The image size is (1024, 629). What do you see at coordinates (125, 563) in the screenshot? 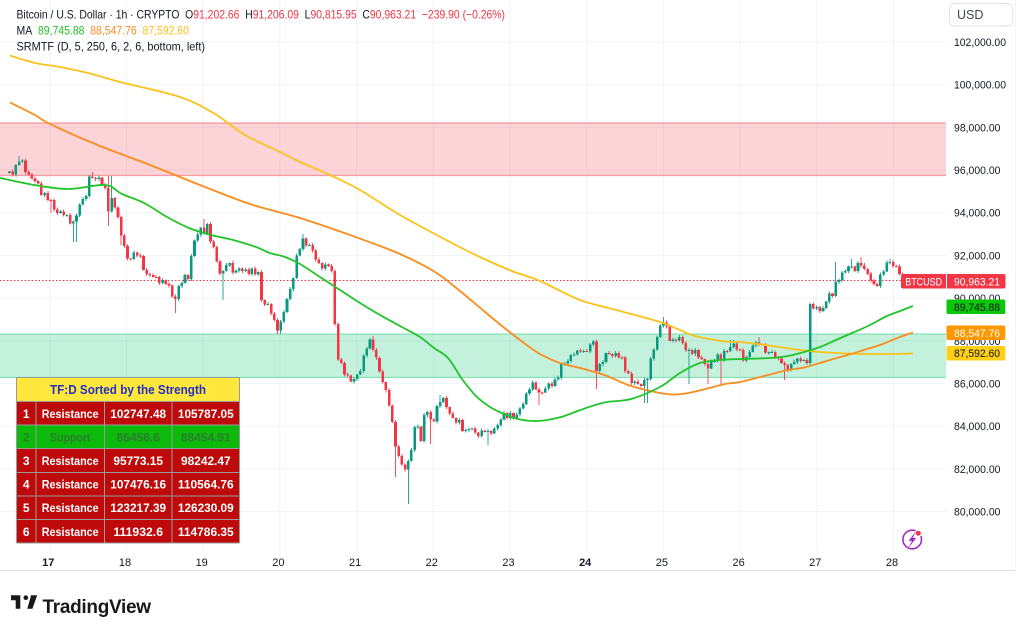
I see `svg-text: 18` at bounding box center [125, 563].